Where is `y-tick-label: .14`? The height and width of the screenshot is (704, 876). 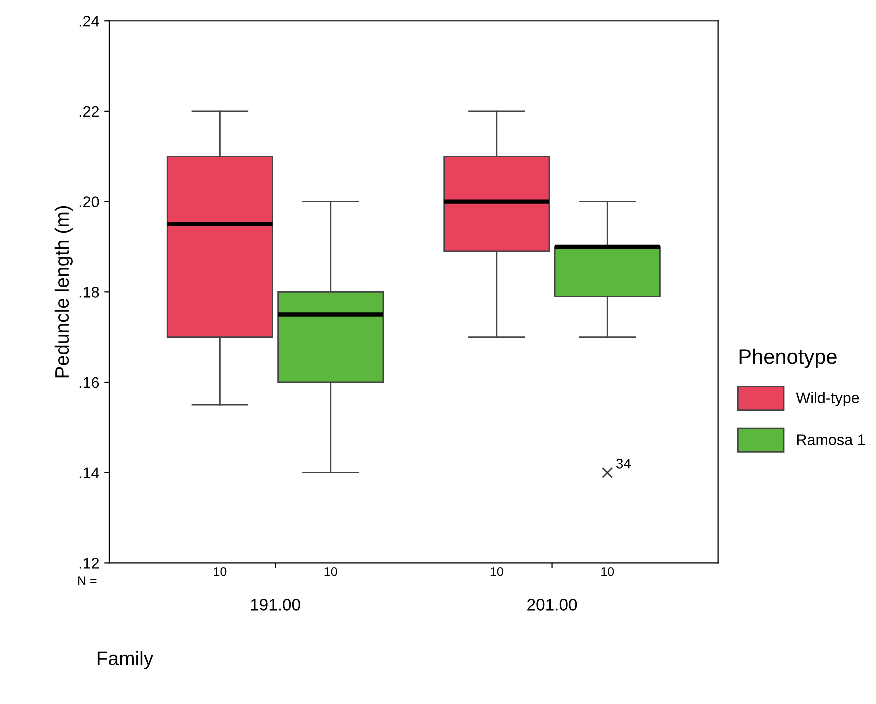
y-tick-label: .14 is located at coordinates (90, 473).